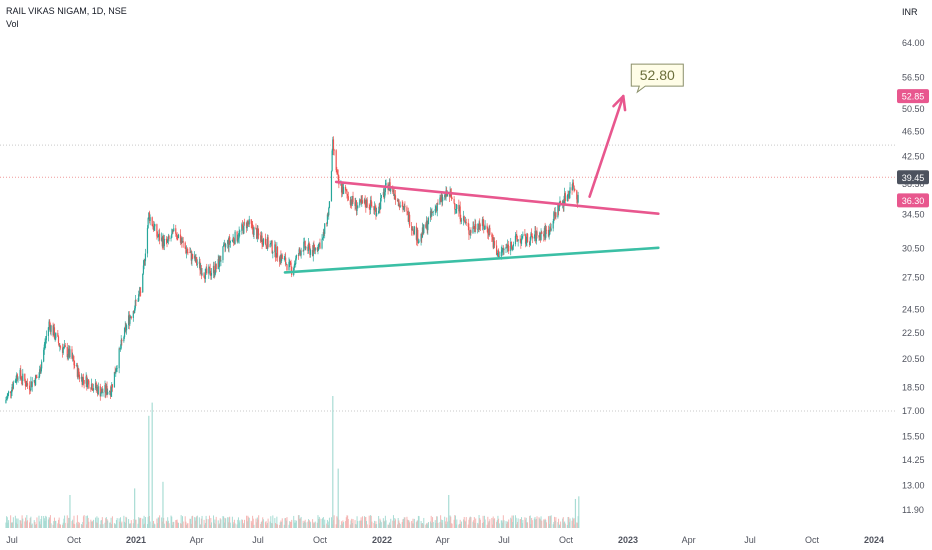  Describe the element at coordinates (657, 78) in the screenshot. I see `target-callout` at that location.